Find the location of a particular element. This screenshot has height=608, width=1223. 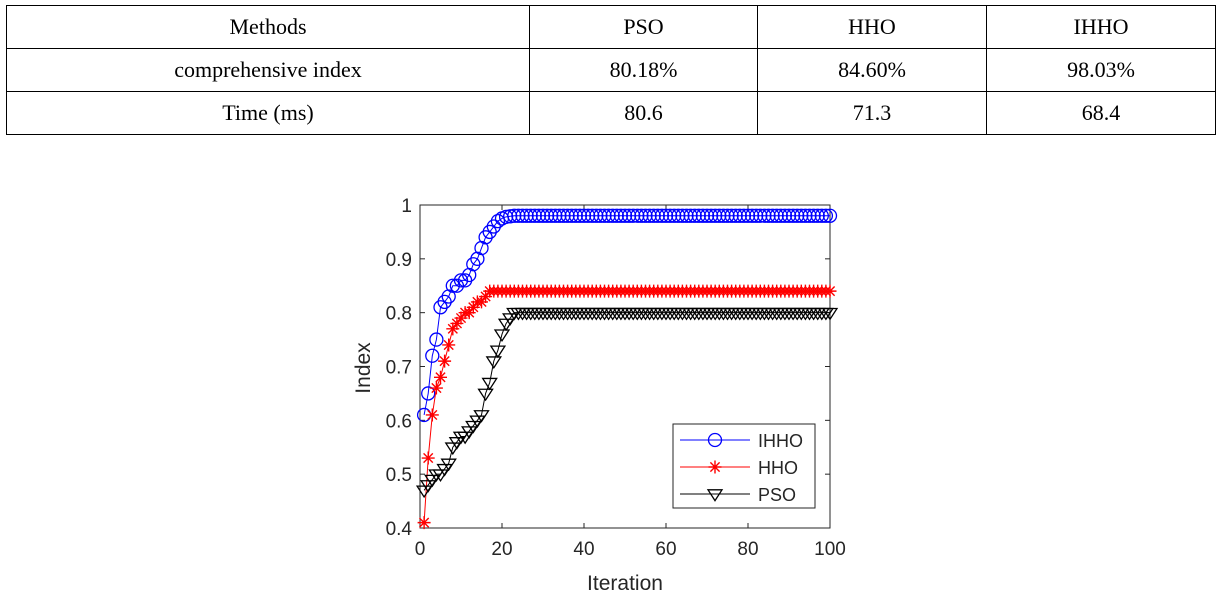

legend-marker-hho is located at coordinates (715, 467).